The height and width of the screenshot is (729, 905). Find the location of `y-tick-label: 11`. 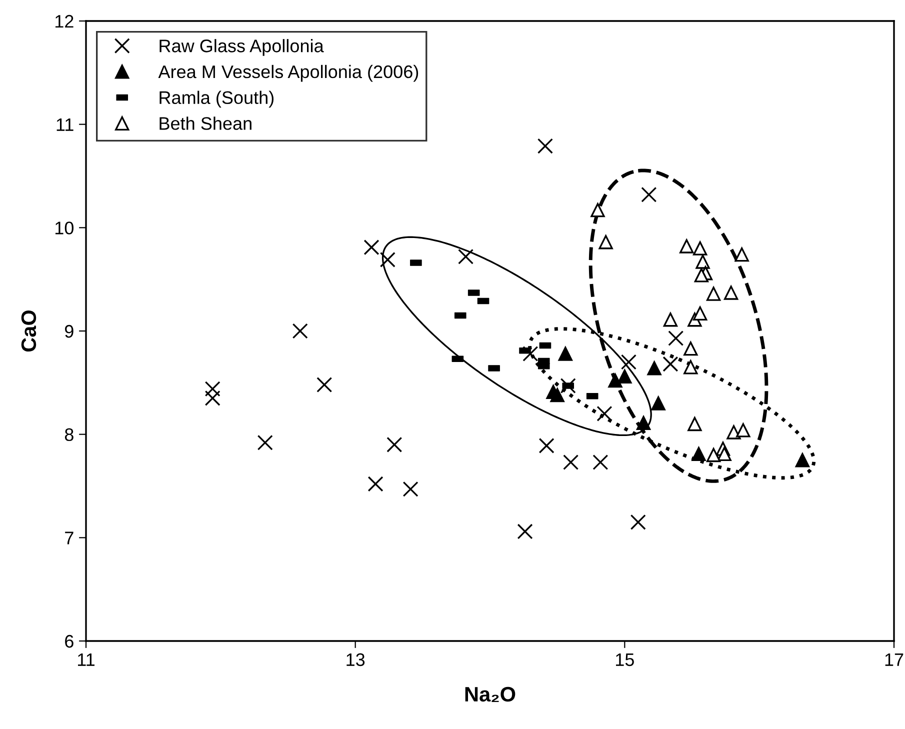

y-tick-label: 11 is located at coordinates (65, 124).